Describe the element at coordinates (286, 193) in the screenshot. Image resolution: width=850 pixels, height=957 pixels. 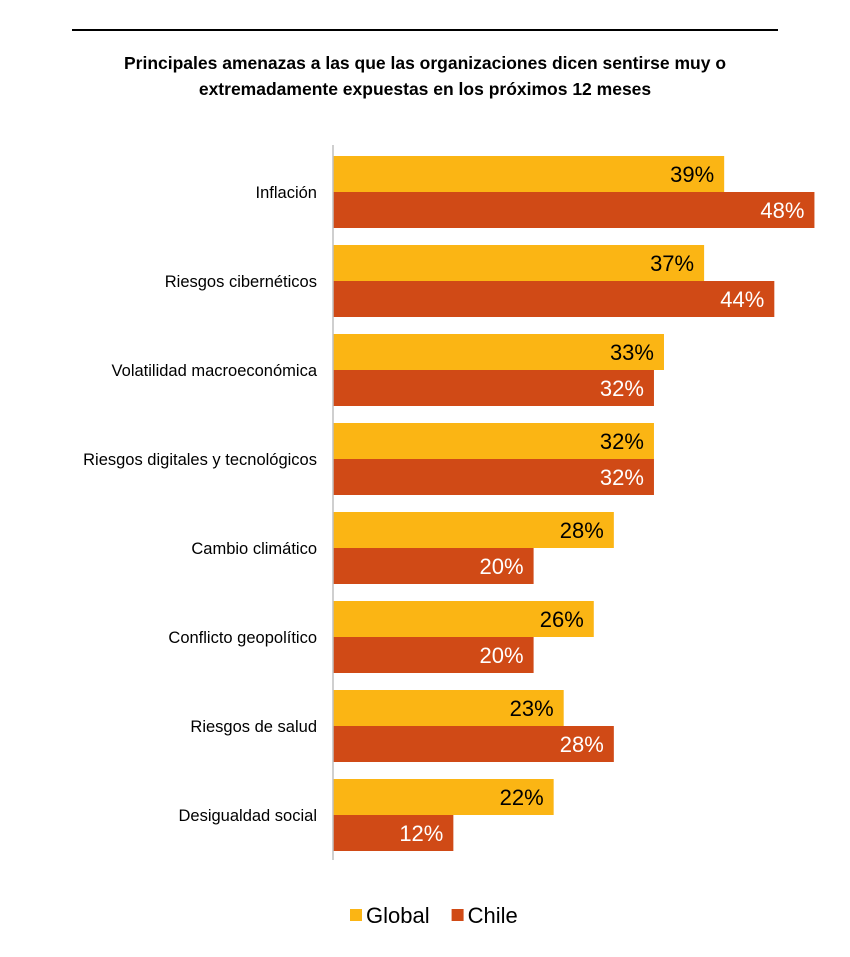
I see `category-label: Inflación` at that location.